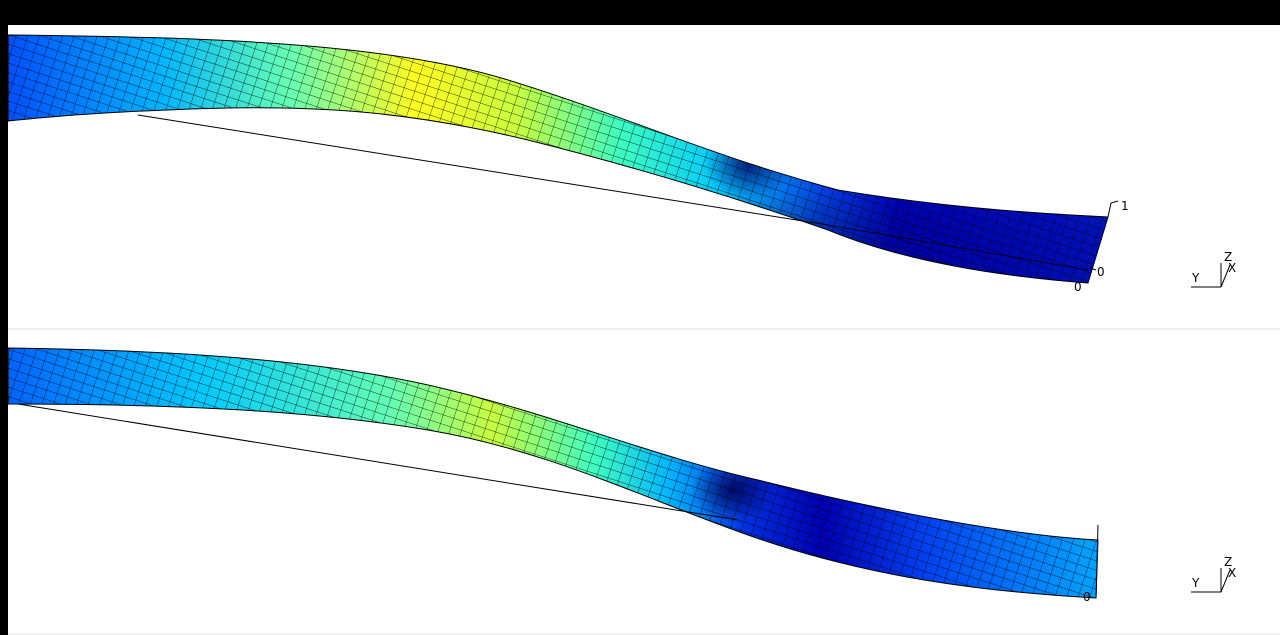  What do you see at coordinates (1113, 209) in the screenshot?
I see `tick-upper` at bounding box center [1113, 209].